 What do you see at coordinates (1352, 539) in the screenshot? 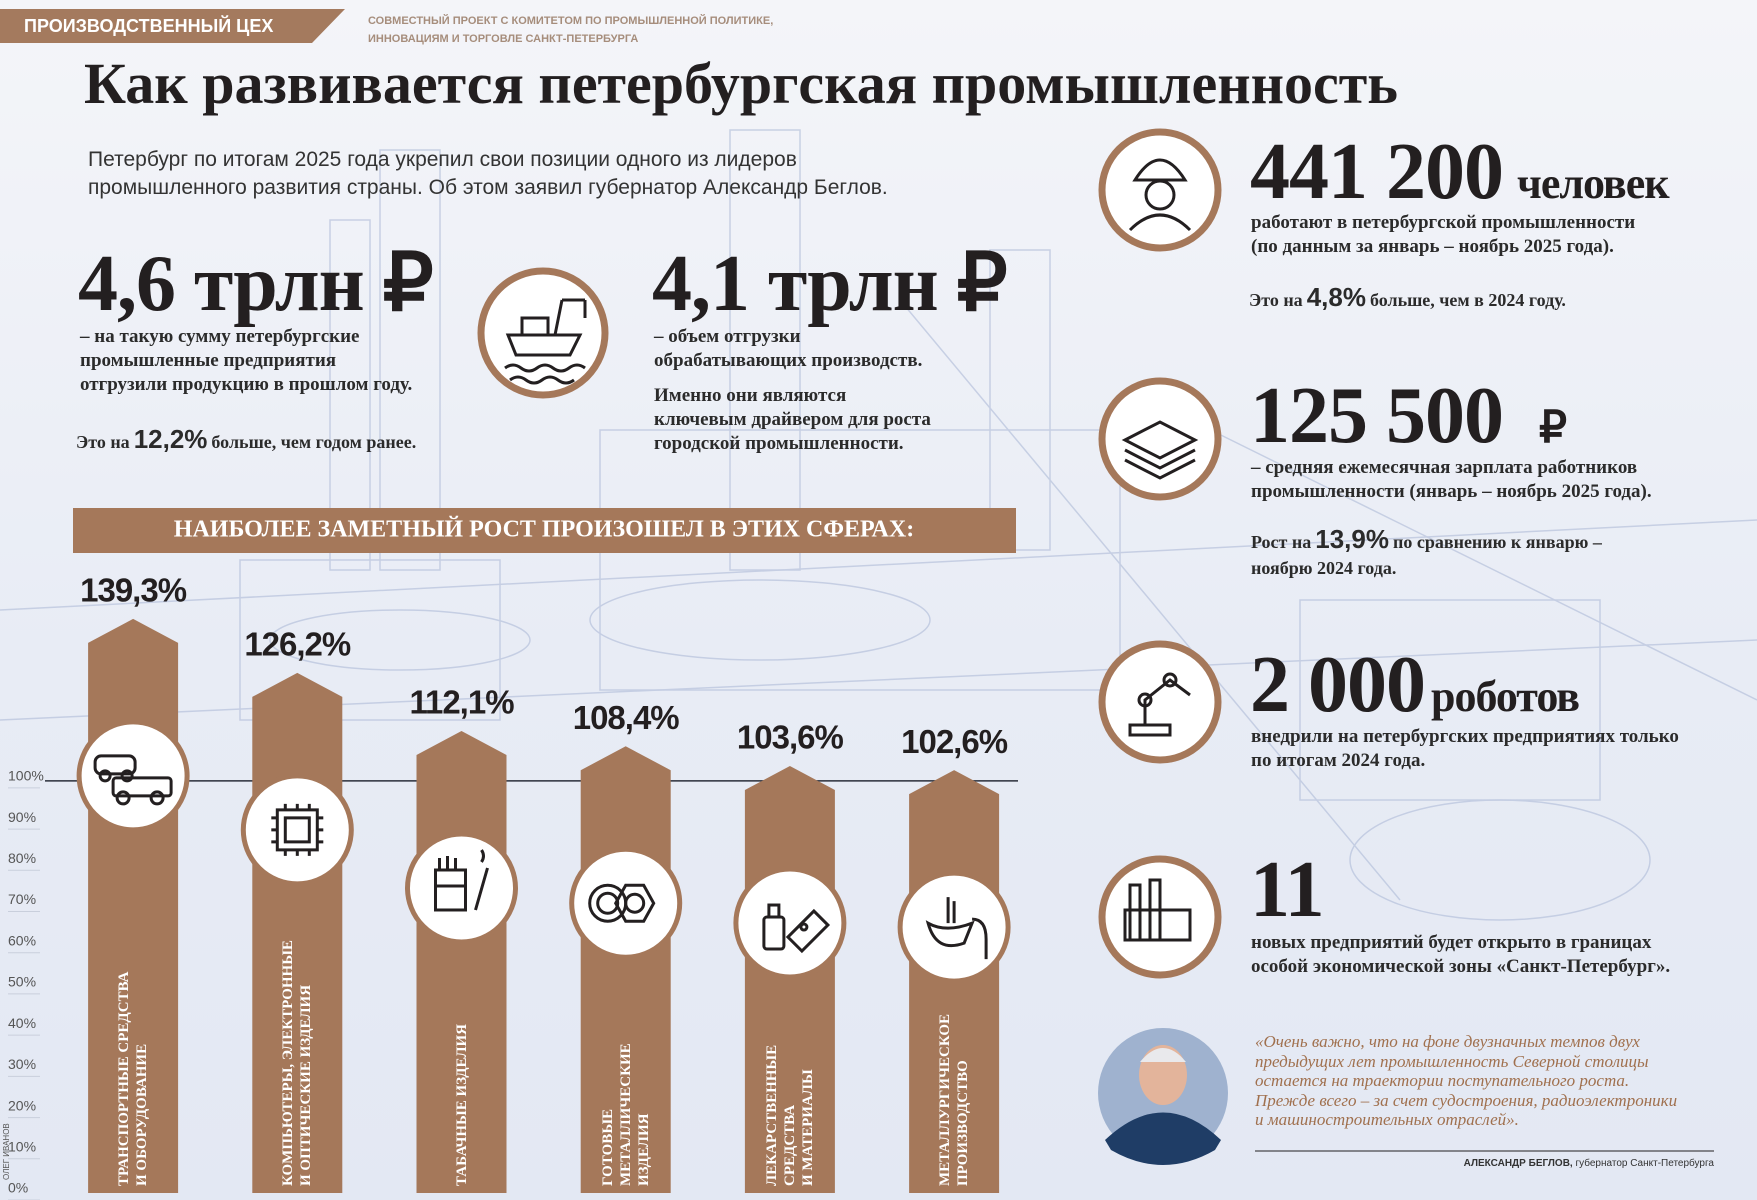
I see `note-value: 13,9%` at bounding box center [1352, 539].